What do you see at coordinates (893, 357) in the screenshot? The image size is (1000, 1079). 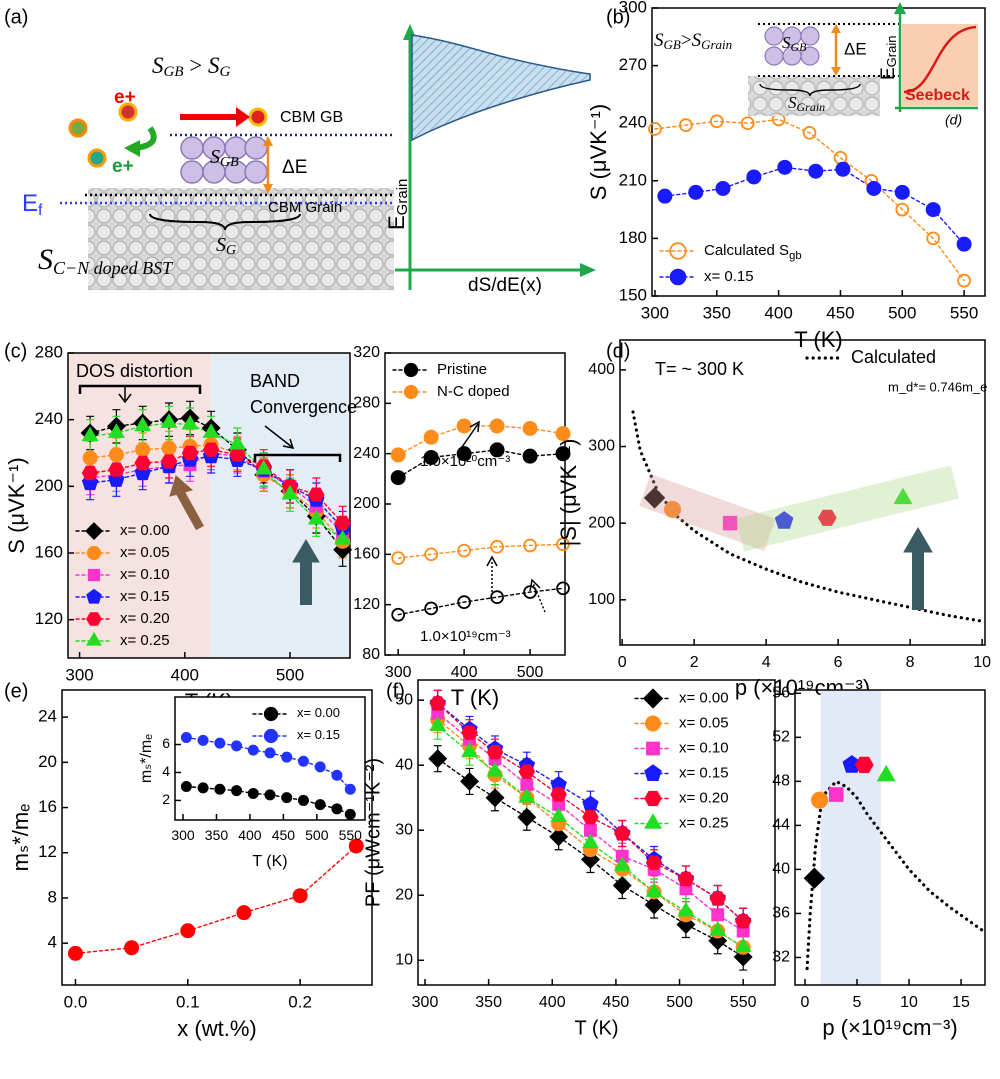 I see `legend-label: Calculated` at bounding box center [893, 357].